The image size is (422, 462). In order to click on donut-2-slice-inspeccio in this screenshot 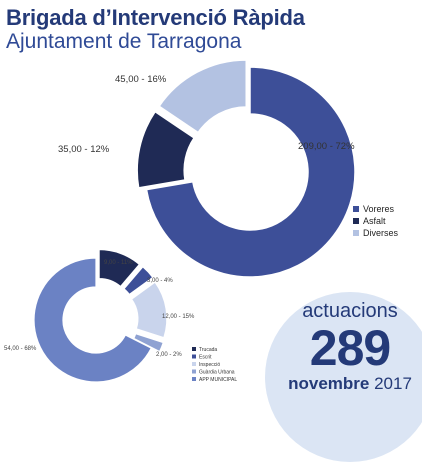, I will do `click(149, 310)`.